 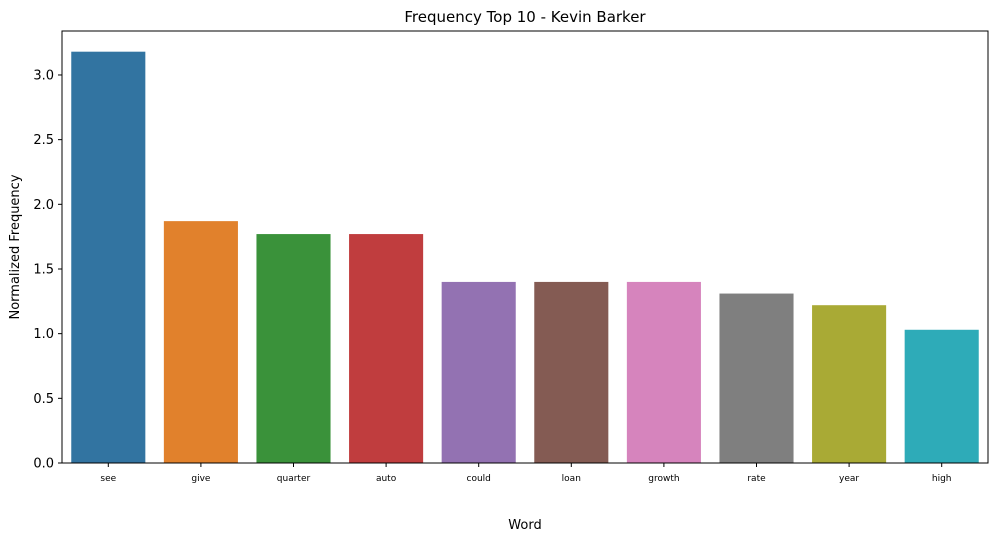 What do you see at coordinates (293, 348) in the screenshot?
I see `bar-quarter` at bounding box center [293, 348].